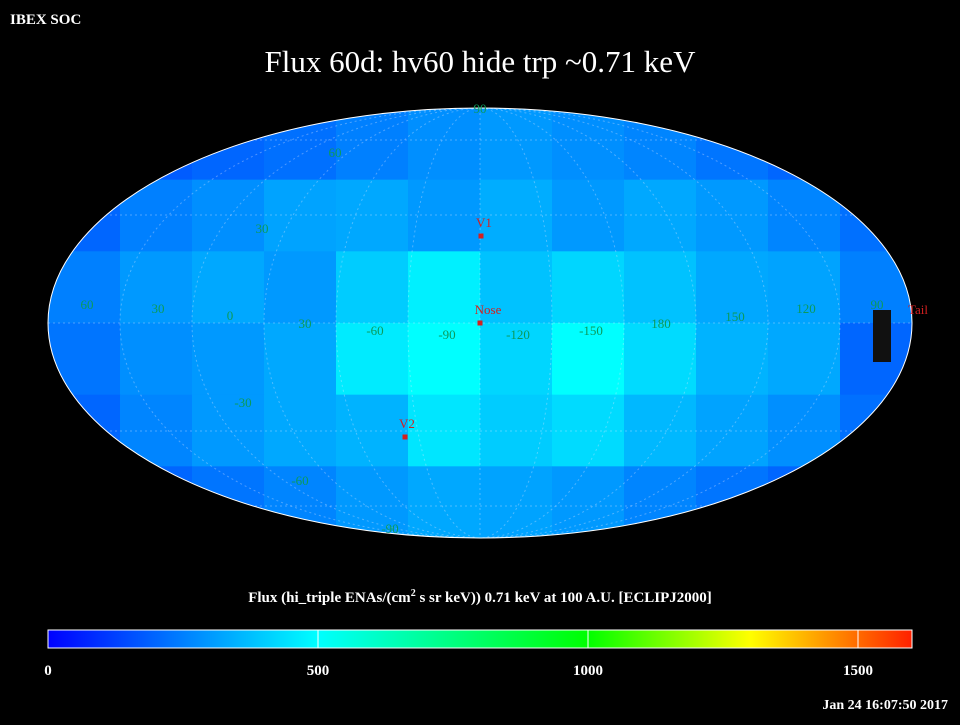 This screenshot has width=960, height=725. I want to click on colorbar-tick-label: 1500, so click(858, 671).